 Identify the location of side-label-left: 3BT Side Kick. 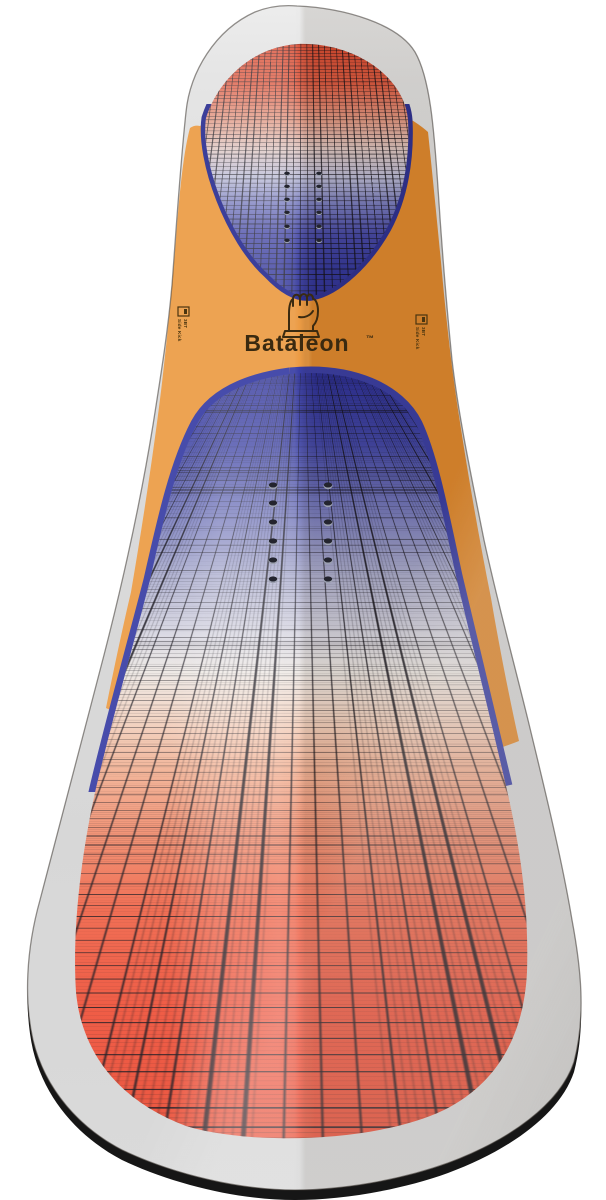
(183, 324).